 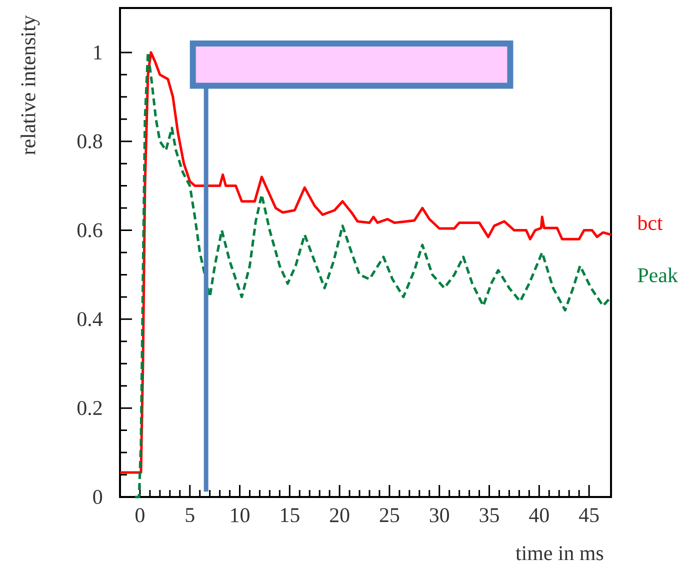 What do you see at coordinates (89, 408) in the screenshot?
I see `y-tick-label: 0.2` at bounding box center [89, 408].